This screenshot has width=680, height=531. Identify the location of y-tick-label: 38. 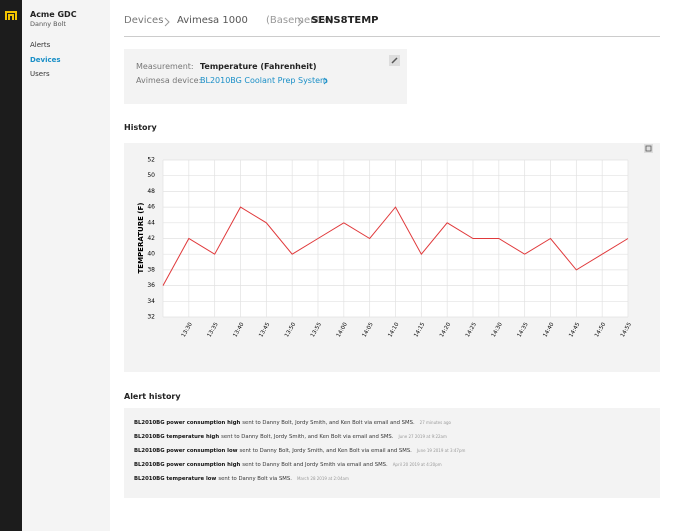
(151, 269).